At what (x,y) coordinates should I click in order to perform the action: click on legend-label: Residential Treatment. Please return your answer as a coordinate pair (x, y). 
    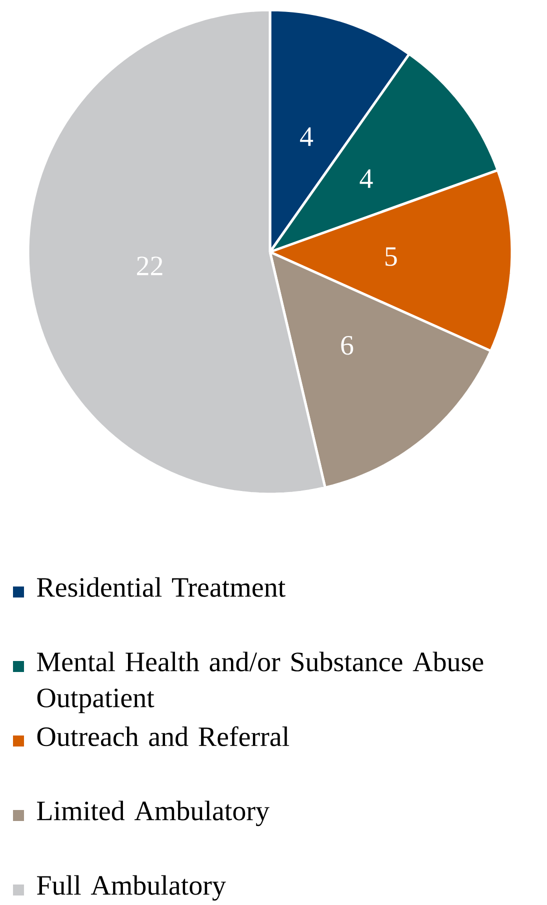
    Looking at the image, I should click on (161, 587).